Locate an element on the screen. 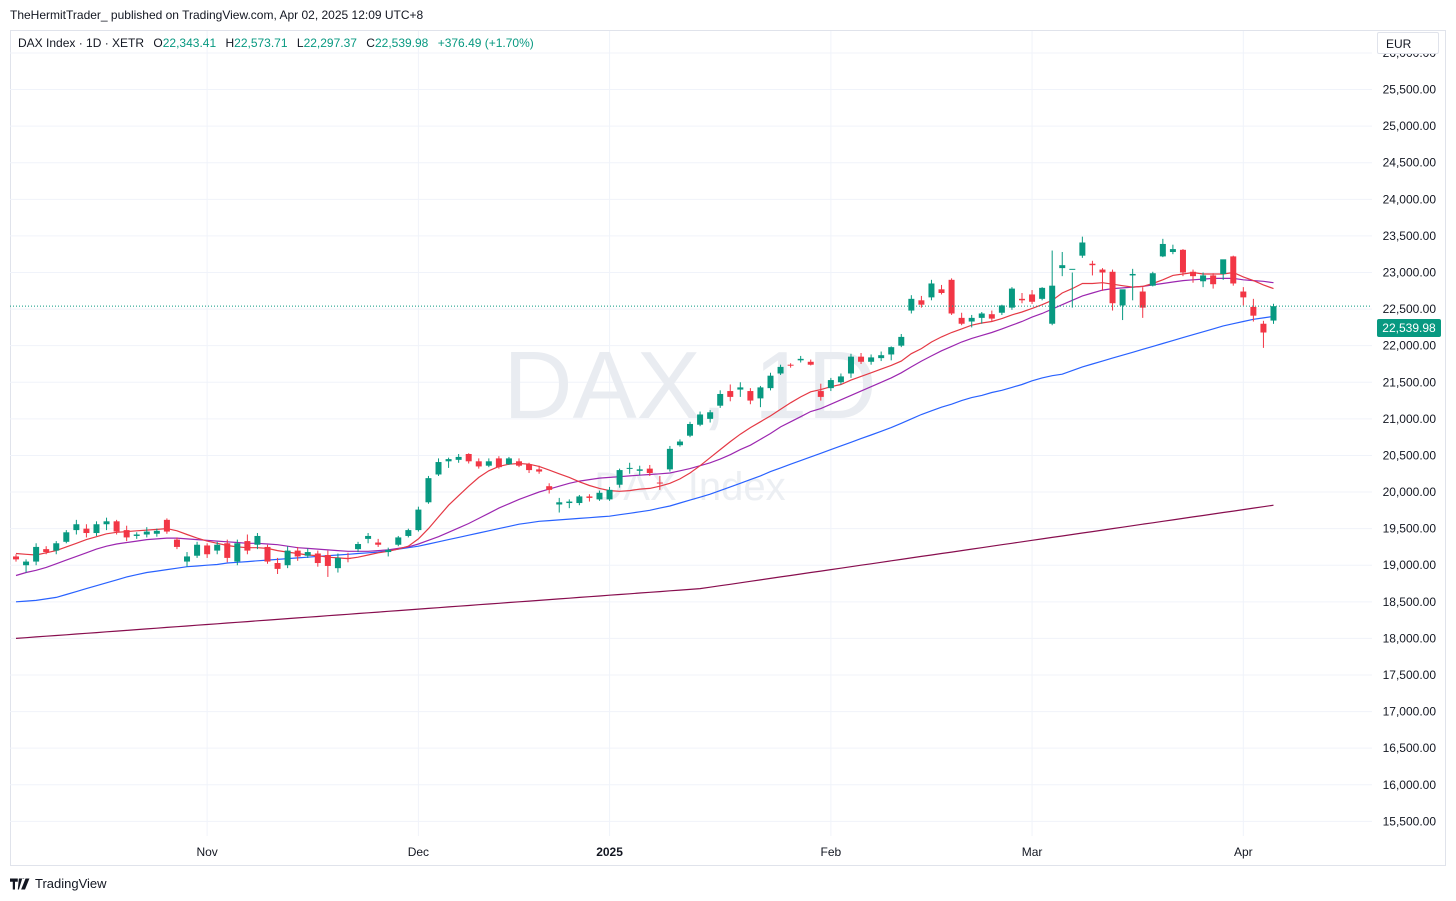 The width and height of the screenshot is (1456, 901). watermark-big: DAX, 1D is located at coordinates (689, 385).